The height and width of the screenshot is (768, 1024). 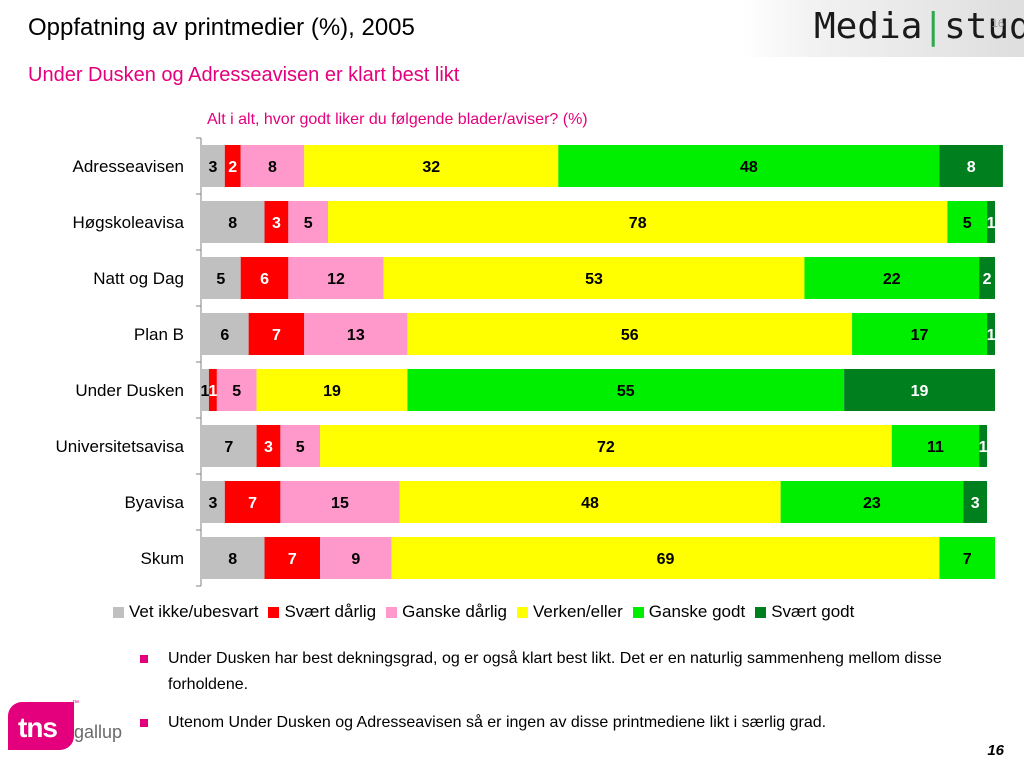 I want to click on tns-badge: tns, so click(x=41, y=726).